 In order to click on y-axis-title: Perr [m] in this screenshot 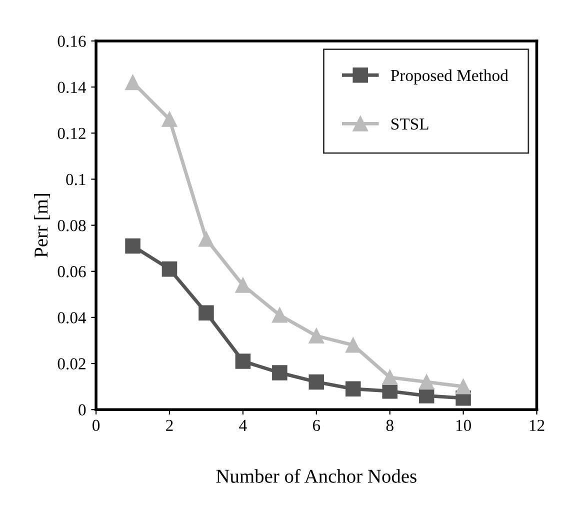, I will do `click(42, 226)`.